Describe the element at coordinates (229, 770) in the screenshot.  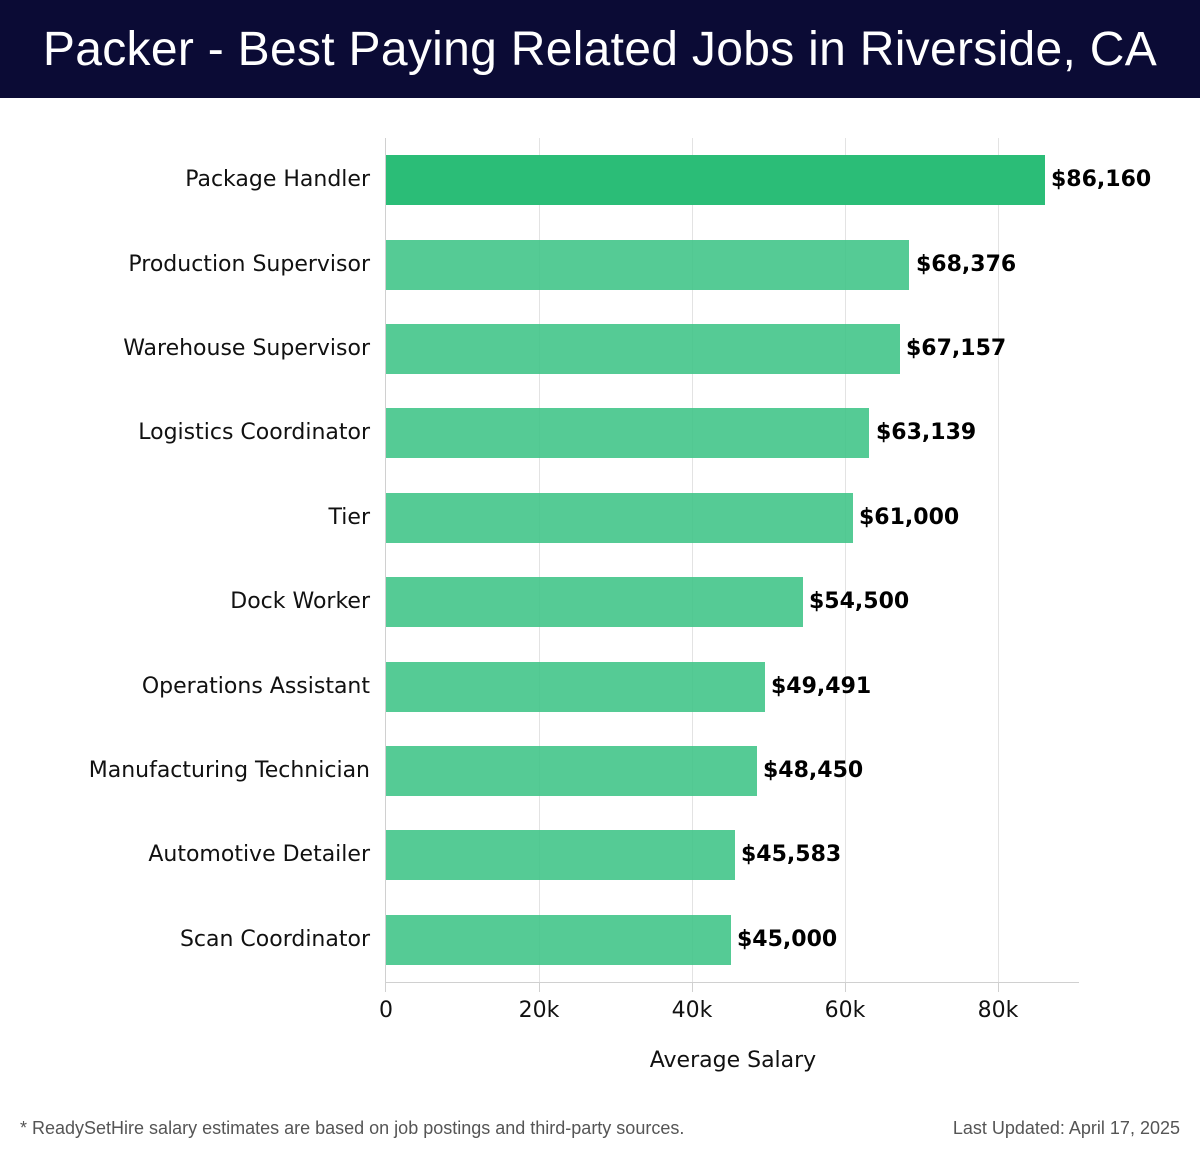
I see `category-label: Manufacturing Technician` at that location.